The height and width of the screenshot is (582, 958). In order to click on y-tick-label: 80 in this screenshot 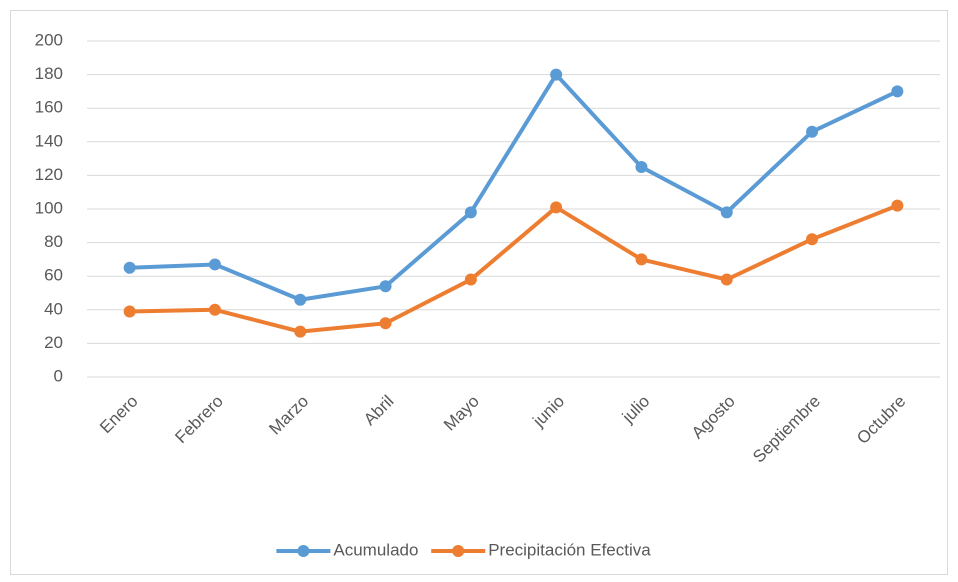, I will do `click(53, 241)`.